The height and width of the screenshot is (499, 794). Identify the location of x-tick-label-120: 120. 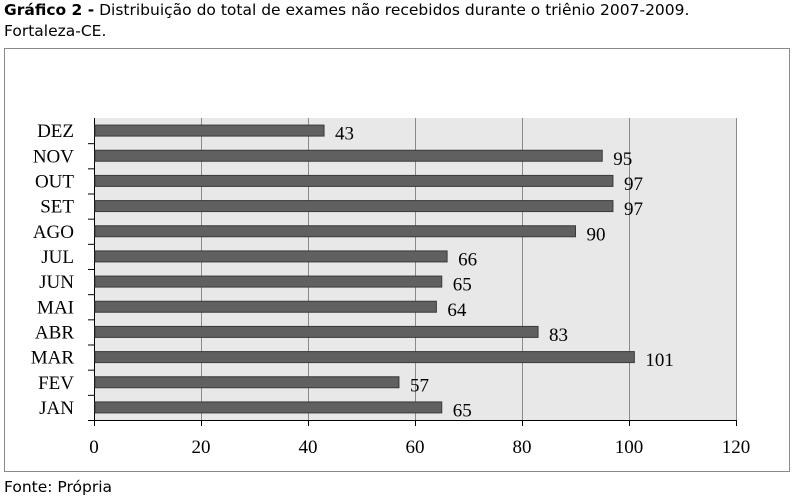
(736, 447).